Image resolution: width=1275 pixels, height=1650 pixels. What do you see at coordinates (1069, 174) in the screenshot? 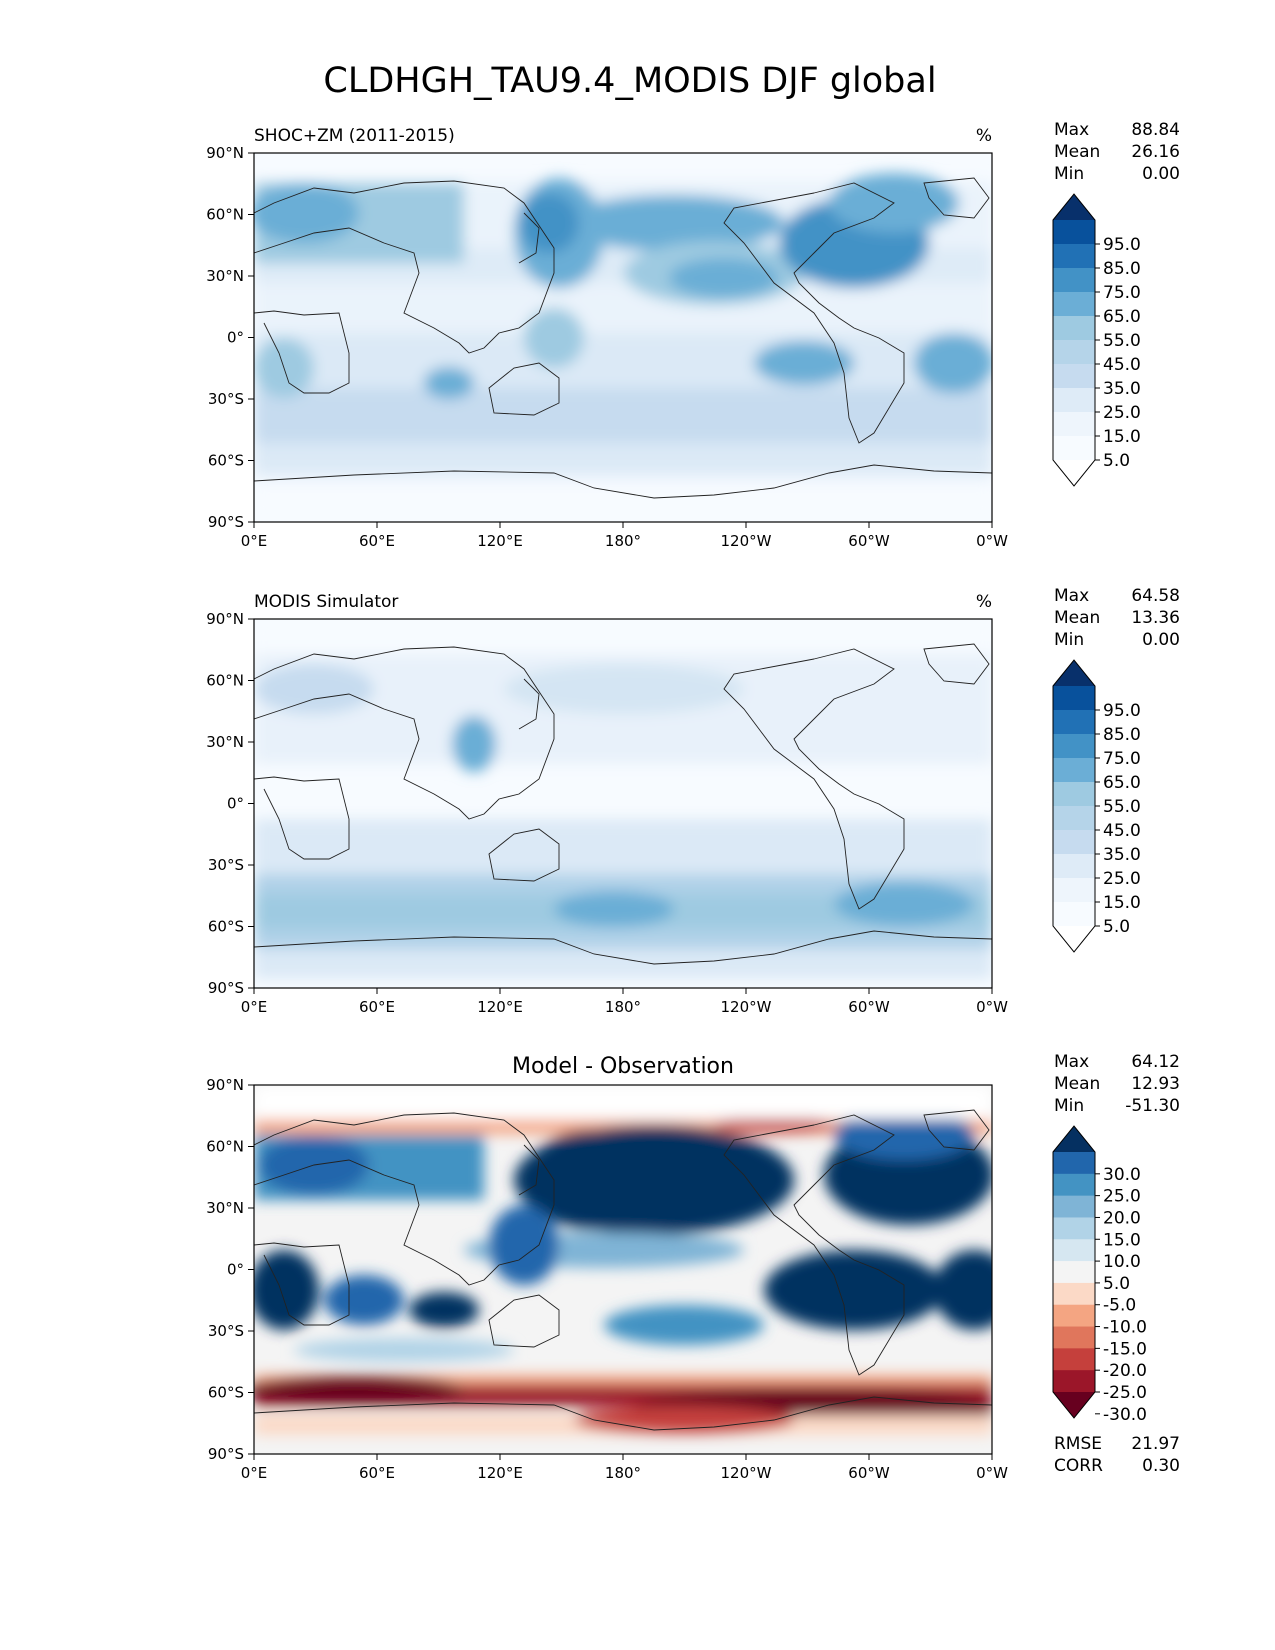
I see `stat-min-label: Min` at bounding box center [1069, 174].